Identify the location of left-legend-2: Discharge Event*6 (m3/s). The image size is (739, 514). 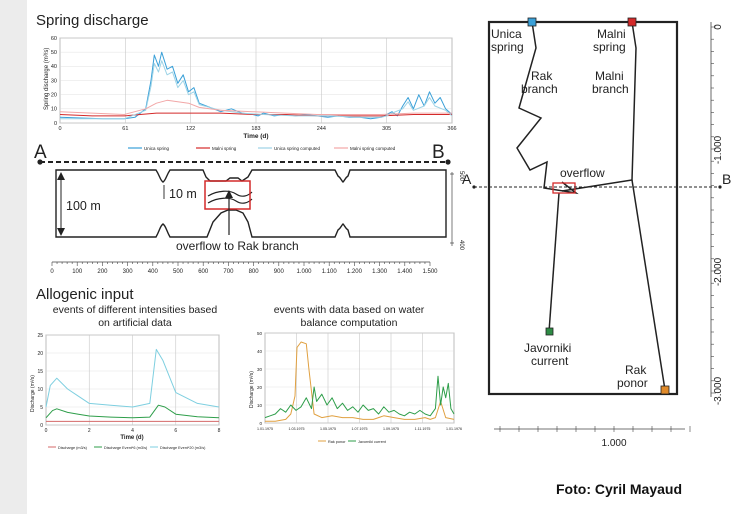
(126, 448).